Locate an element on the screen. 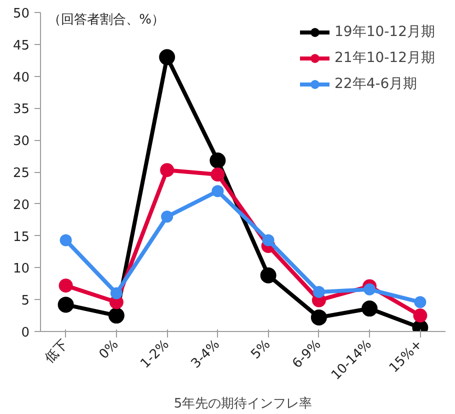 Image resolution: width=455 pixels, height=414 pixels. y-tick-label: 5 is located at coordinates (25, 301).